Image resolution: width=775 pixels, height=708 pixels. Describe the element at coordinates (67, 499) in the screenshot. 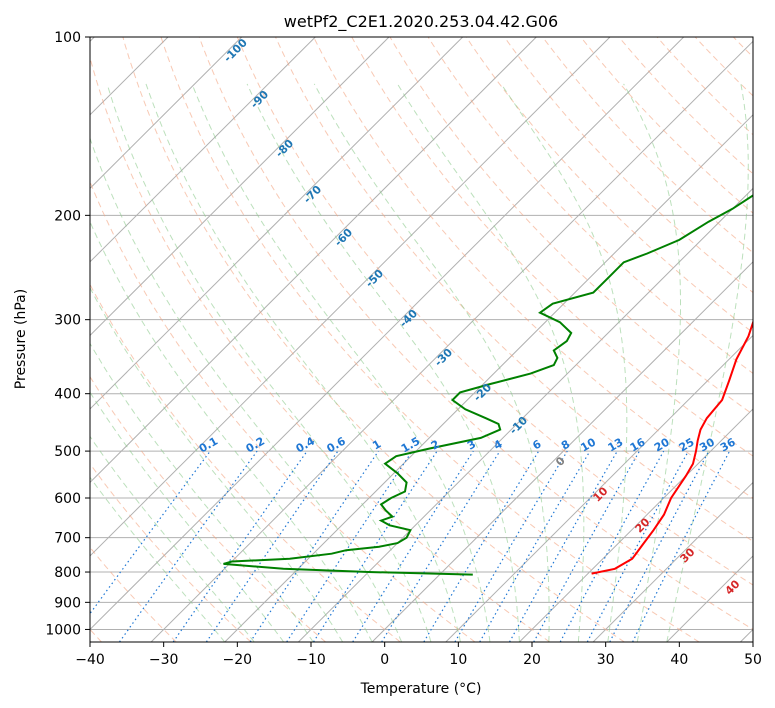

I see `y-tick-label: 600` at that location.